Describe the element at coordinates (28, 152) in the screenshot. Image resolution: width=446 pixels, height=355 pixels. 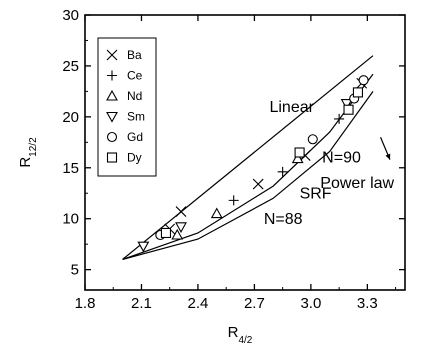
I see `y-axis-label: R12/2` at that location.